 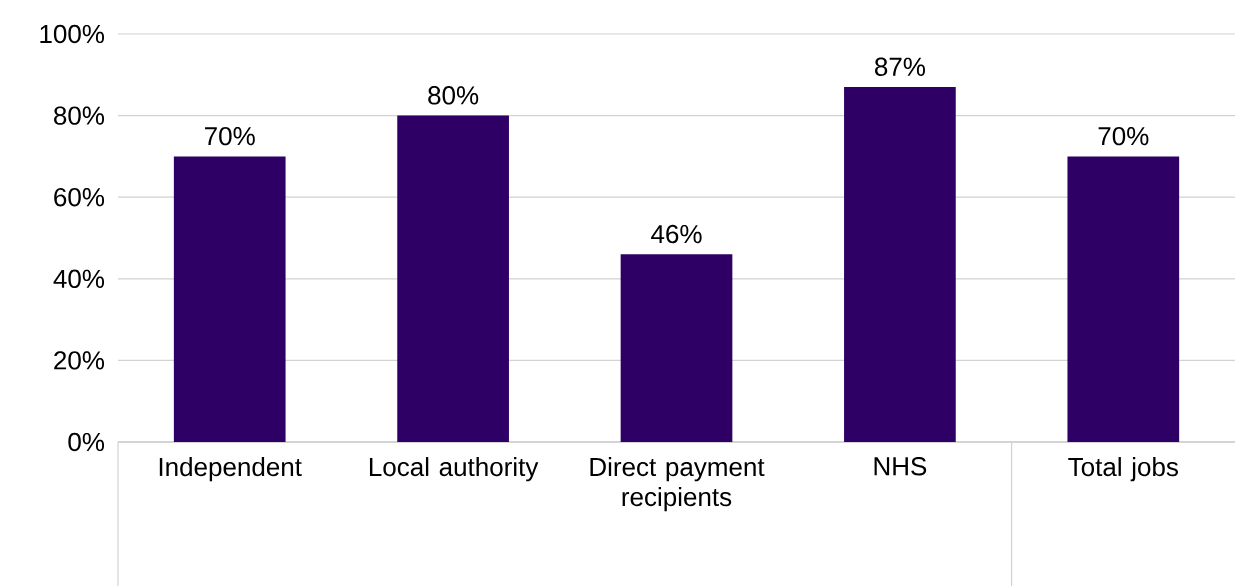 What do you see at coordinates (79, 115) in the screenshot?
I see `y-tick-label: 80%` at bounding box center [79, 115].